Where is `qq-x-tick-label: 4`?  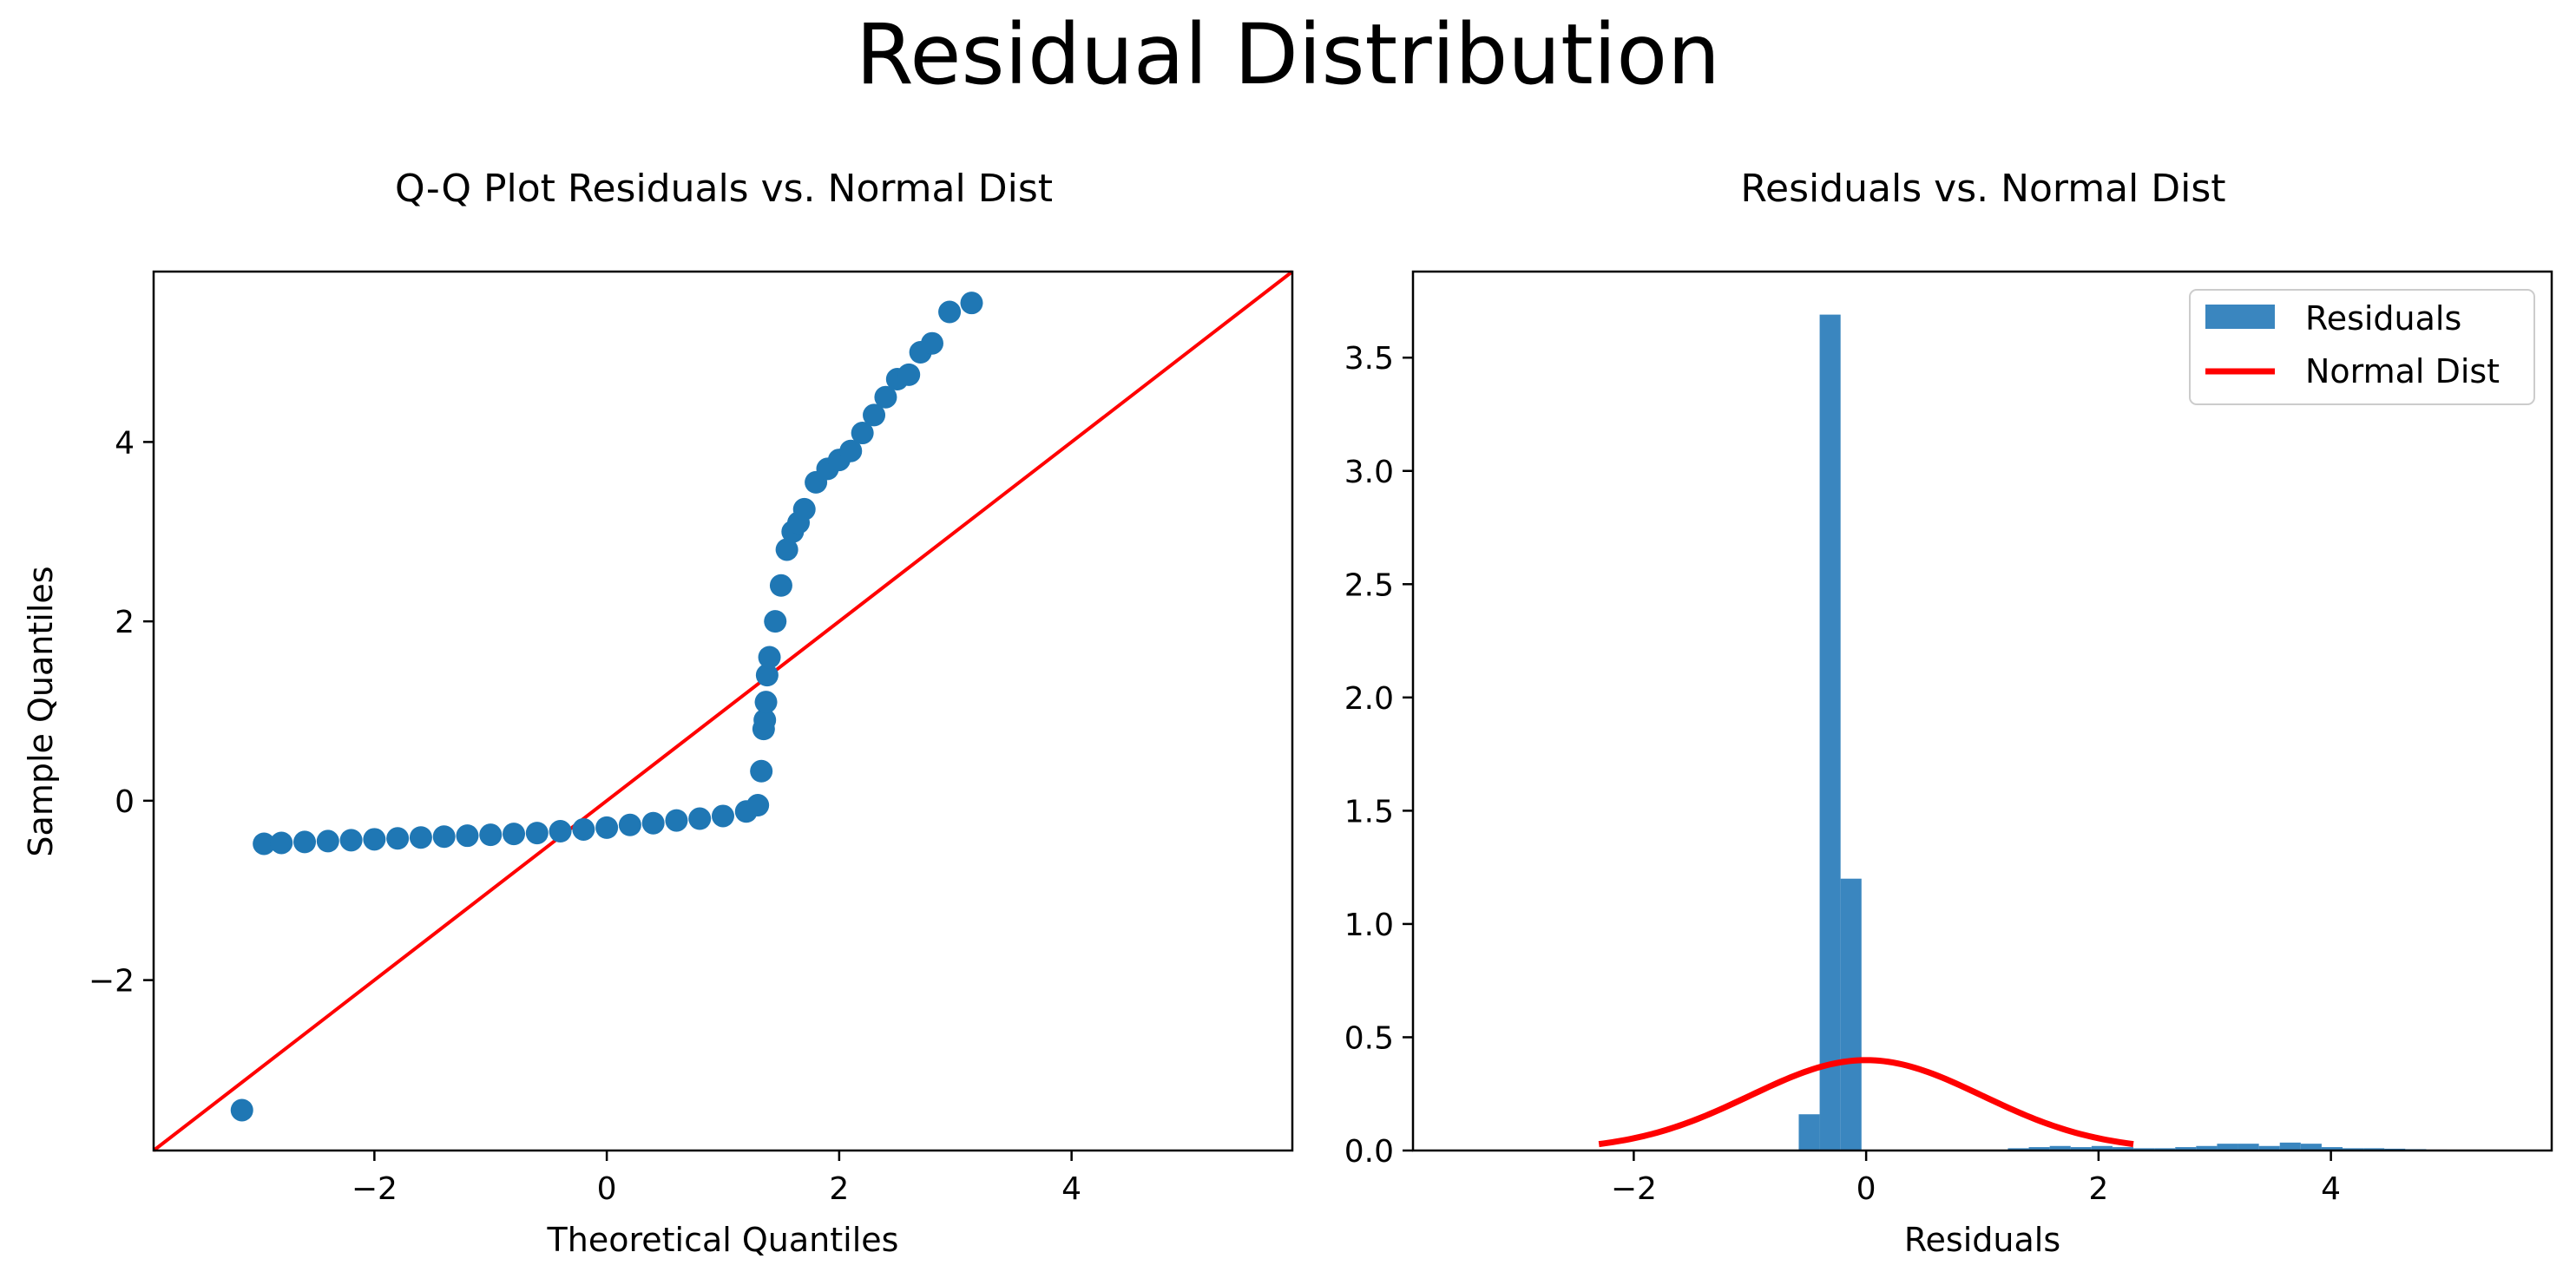
qq-x-tick-label: 4 is located at coordinates (1071, 1189).